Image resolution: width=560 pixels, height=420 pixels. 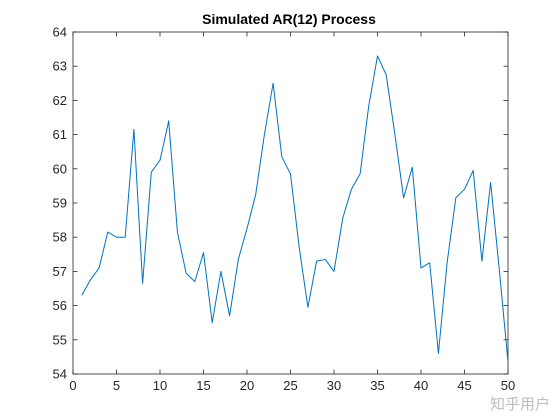 I want to click on y-tick-label: 64, so click(x=60, y=32).